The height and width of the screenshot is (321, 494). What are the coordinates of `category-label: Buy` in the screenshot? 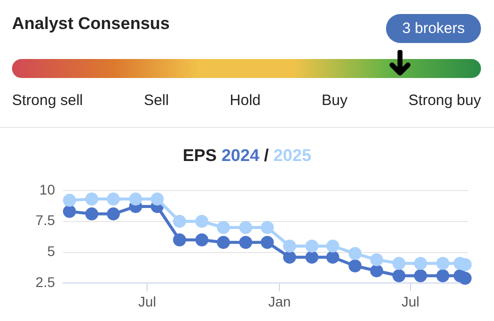 It's located at (335, 100).